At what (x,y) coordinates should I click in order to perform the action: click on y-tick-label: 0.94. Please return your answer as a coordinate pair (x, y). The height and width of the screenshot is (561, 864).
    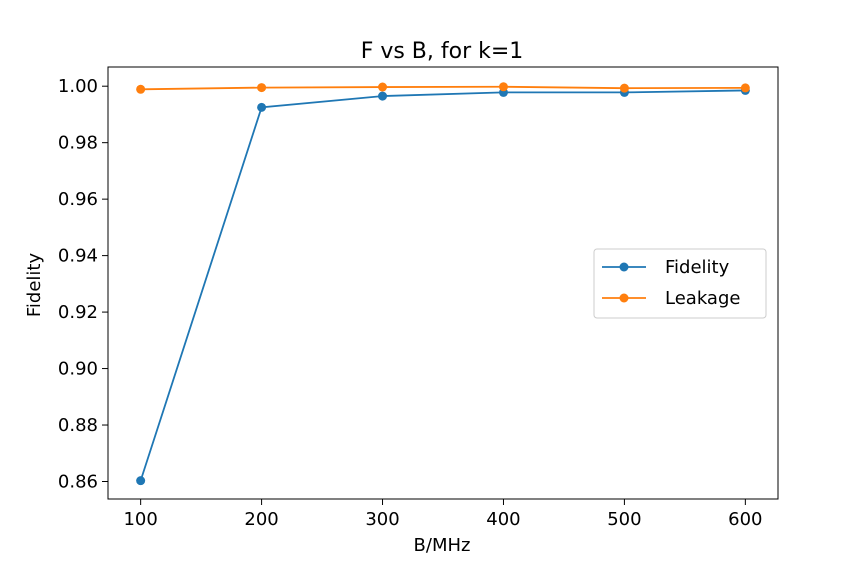
    Looking at the image, I should click on (78, 256).